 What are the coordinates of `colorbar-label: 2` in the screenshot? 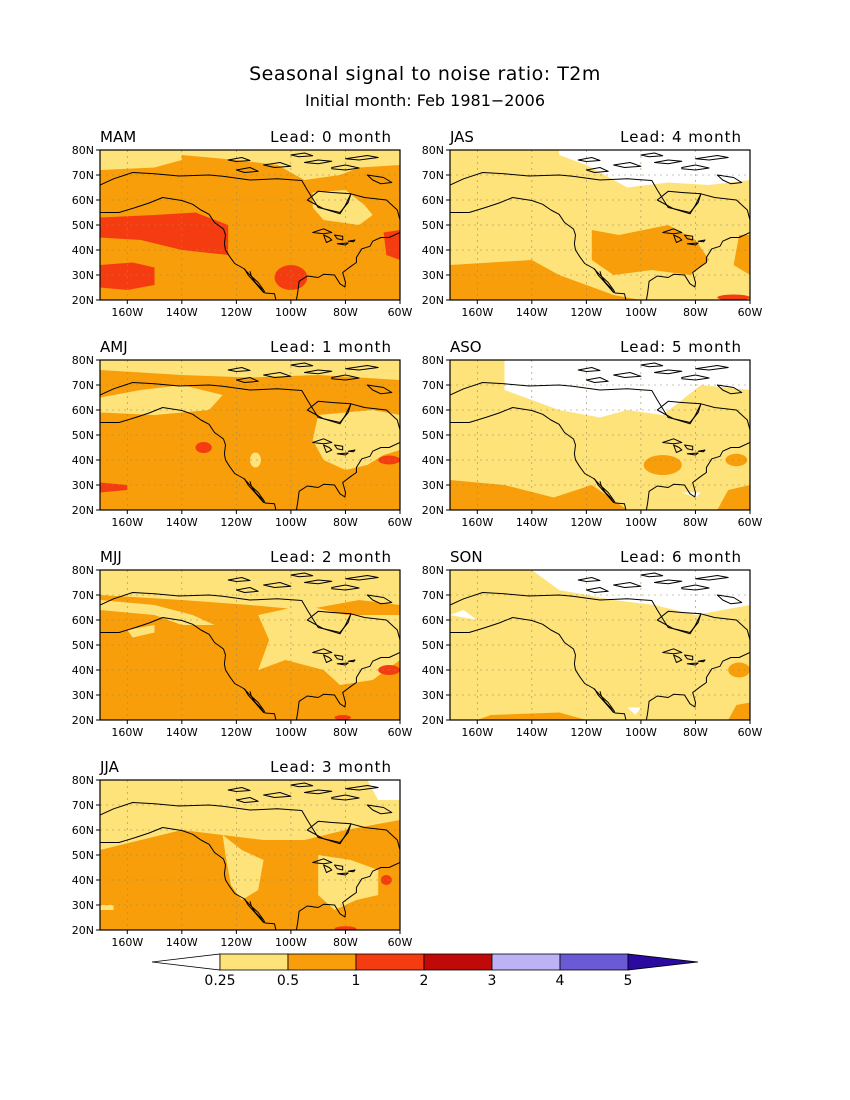 It's located at (424, 981).